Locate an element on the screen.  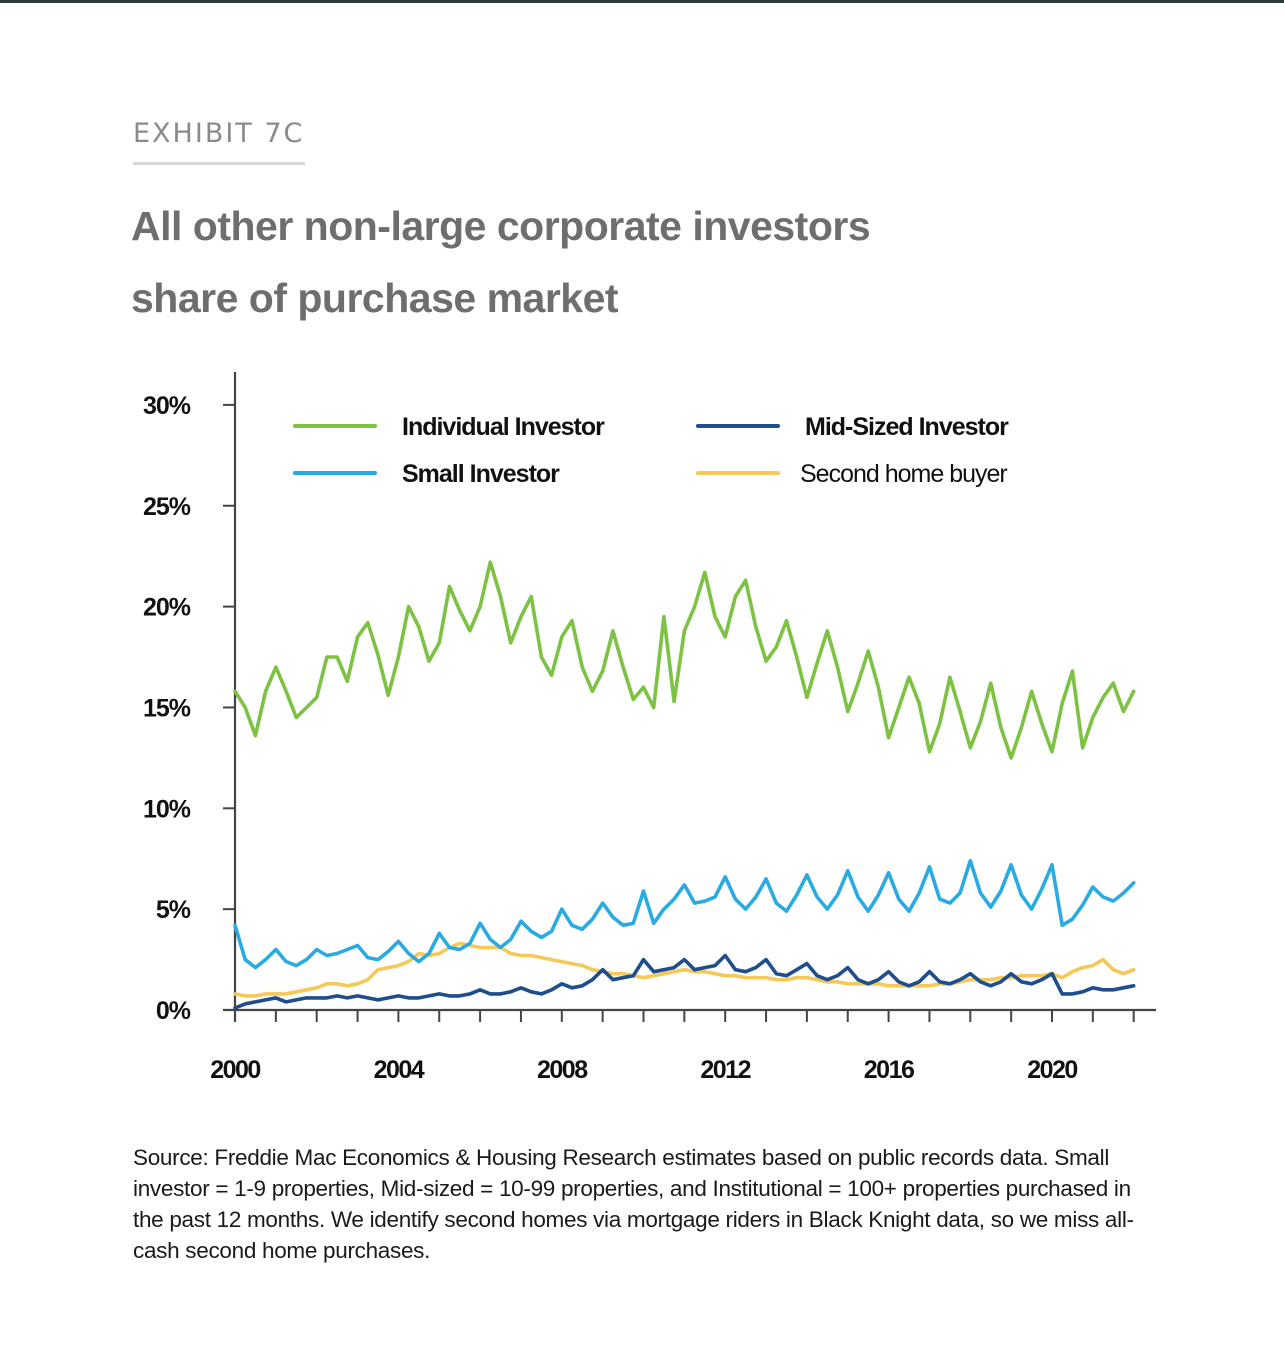
legend-label: Small Investor is located at coordinates (481, 474).